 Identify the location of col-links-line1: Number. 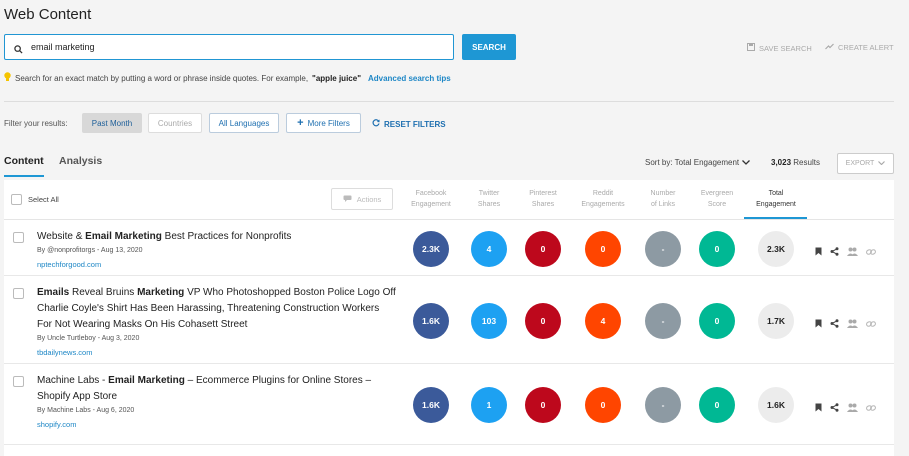
(663, 193).